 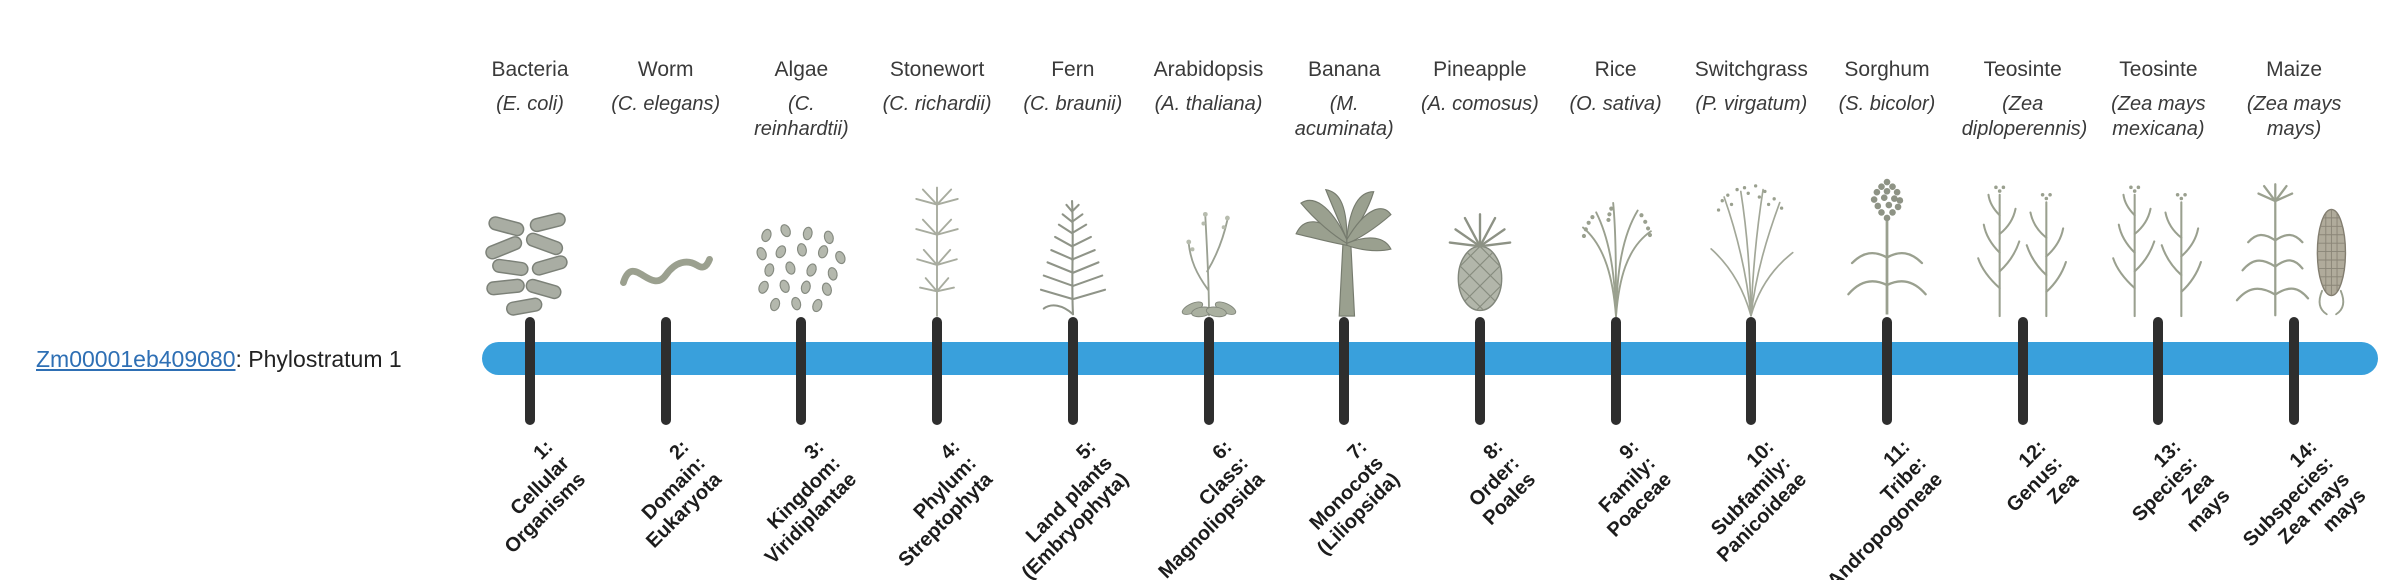 I want to click on taxon-common-name: Algae, so click(x=801, y=69).